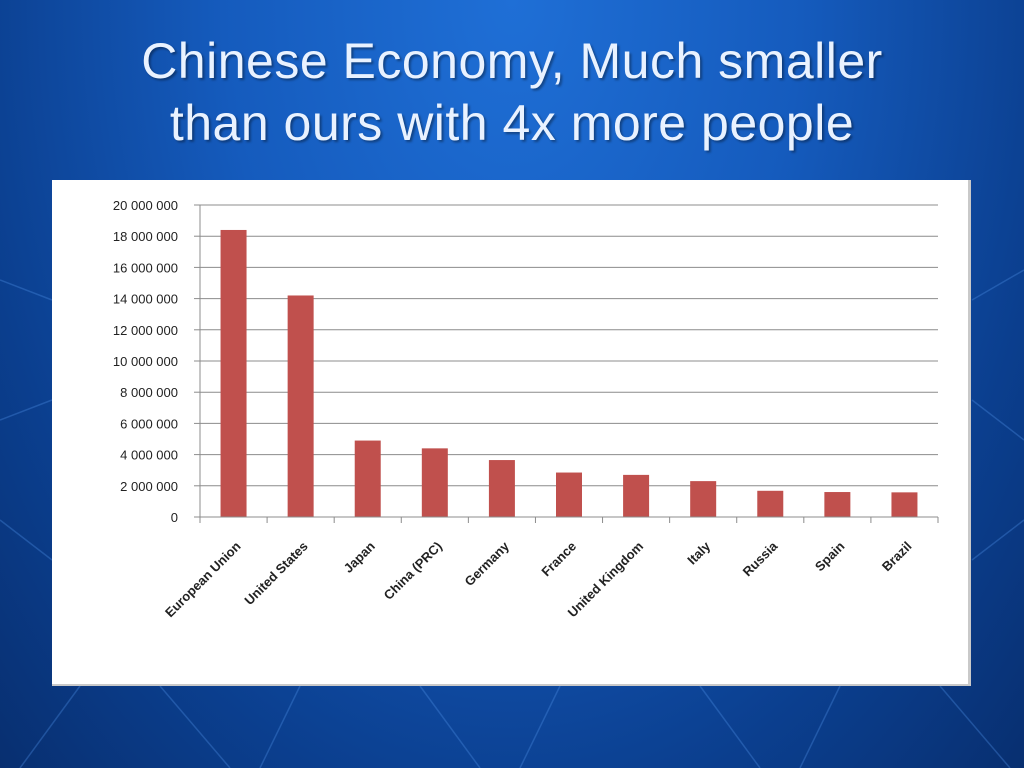  I want to click on x-tick-label: United States, so click(275, 573).